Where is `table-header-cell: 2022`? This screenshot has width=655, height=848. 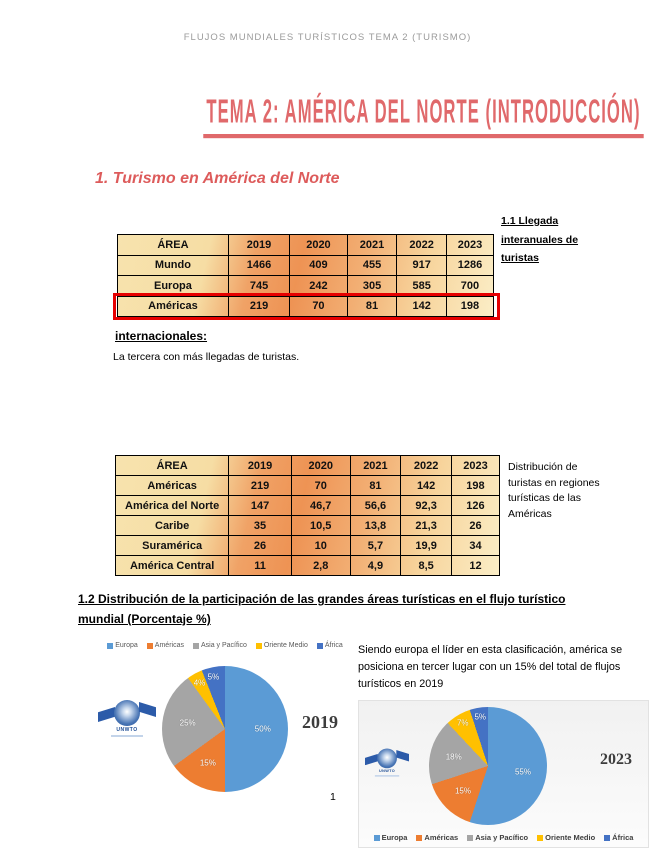 table-header-cell: 2022 is located at coordinates (421, 245).